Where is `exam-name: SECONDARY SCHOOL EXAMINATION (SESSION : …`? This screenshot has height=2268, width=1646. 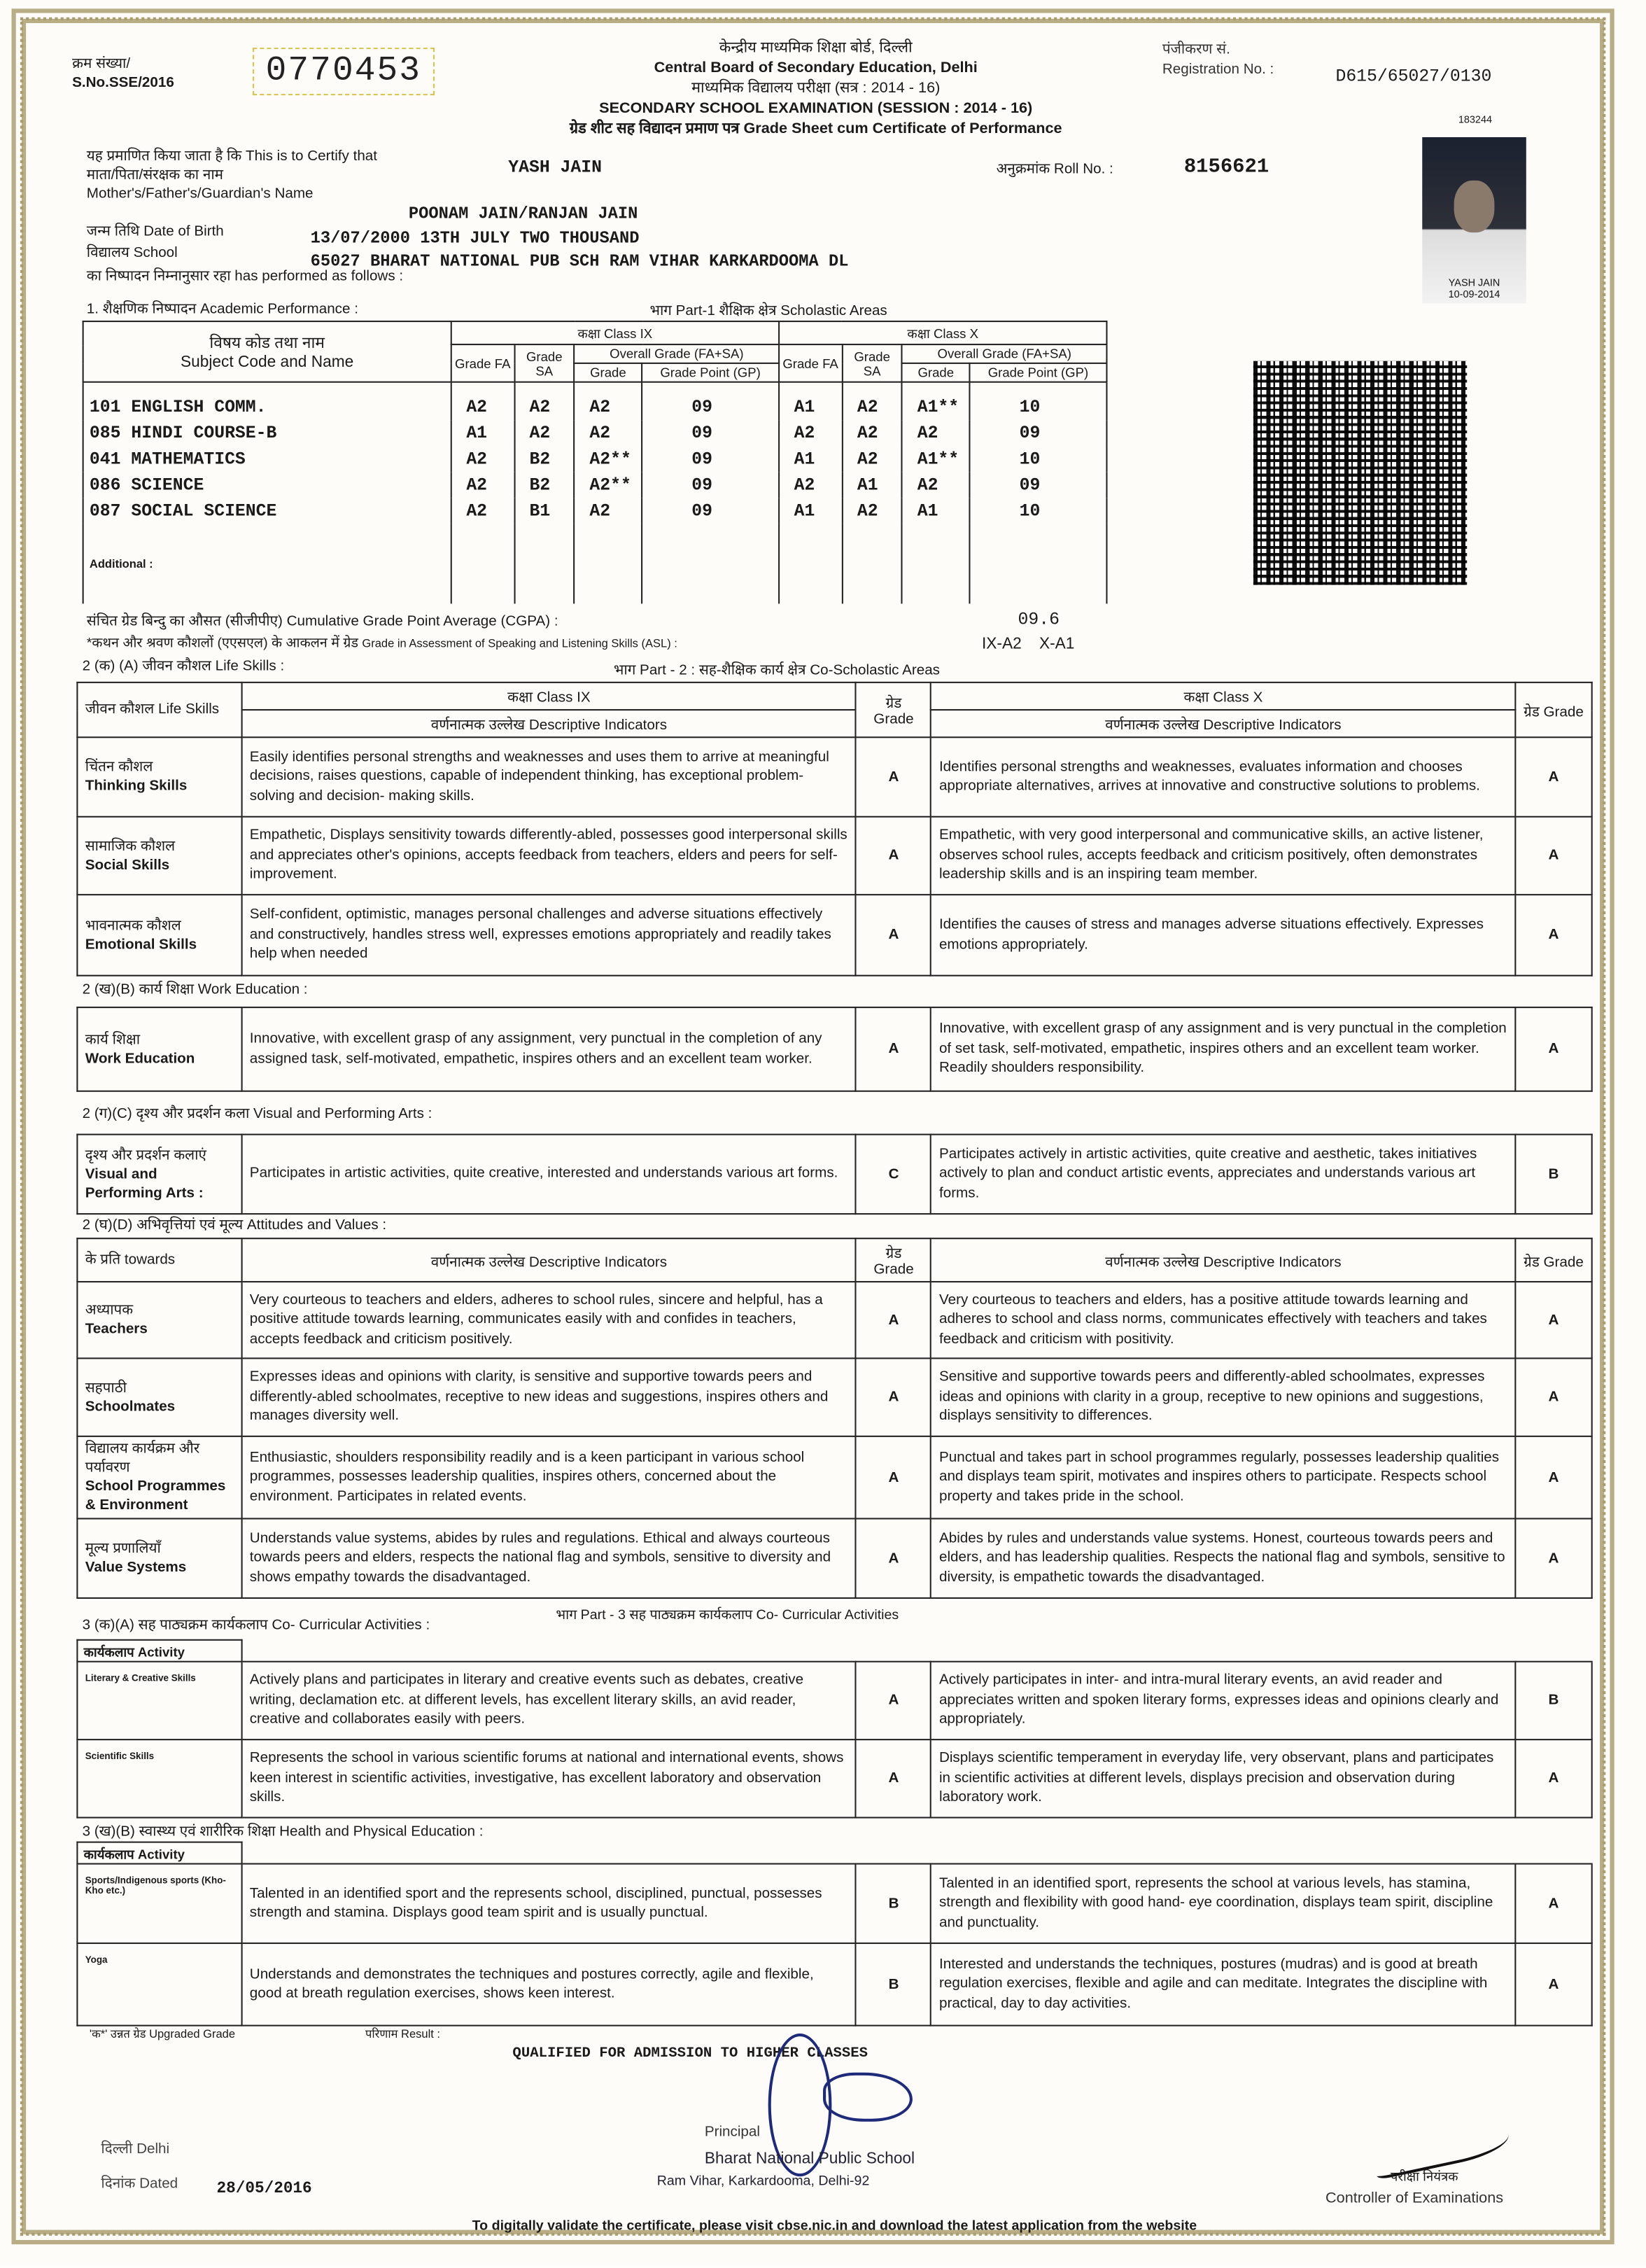 exam-name: SECONDARY SCHOOL EXAMINATION (SESSION : … is located at coordinates (816, 108).